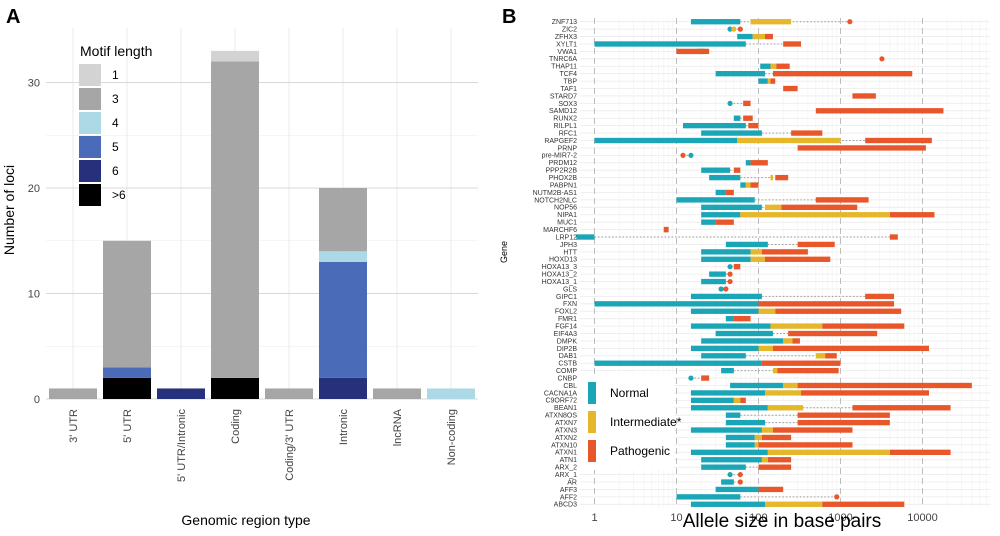 The width and height of the screenshot is (1000, 536). I want to click on normal-point-cnbp, so click(691, 378).